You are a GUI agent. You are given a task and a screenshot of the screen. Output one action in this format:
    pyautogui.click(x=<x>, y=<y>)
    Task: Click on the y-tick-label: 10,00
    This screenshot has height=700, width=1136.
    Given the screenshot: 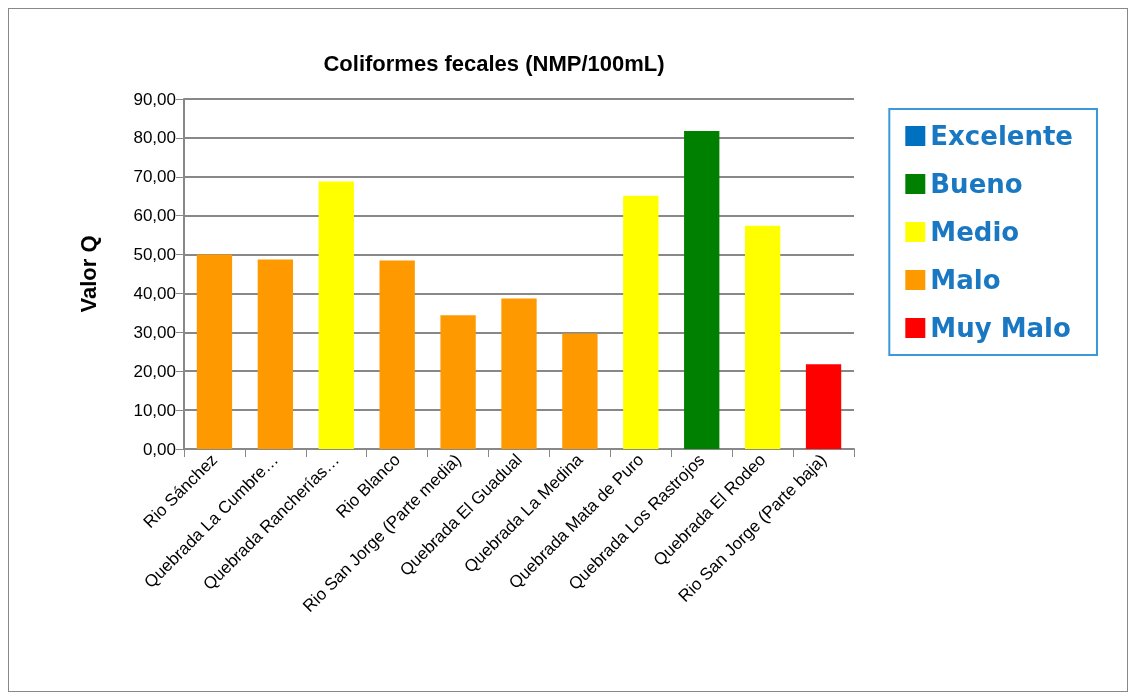 What is the action you would take?
    pyautogui.click(x=154, y=410)
    